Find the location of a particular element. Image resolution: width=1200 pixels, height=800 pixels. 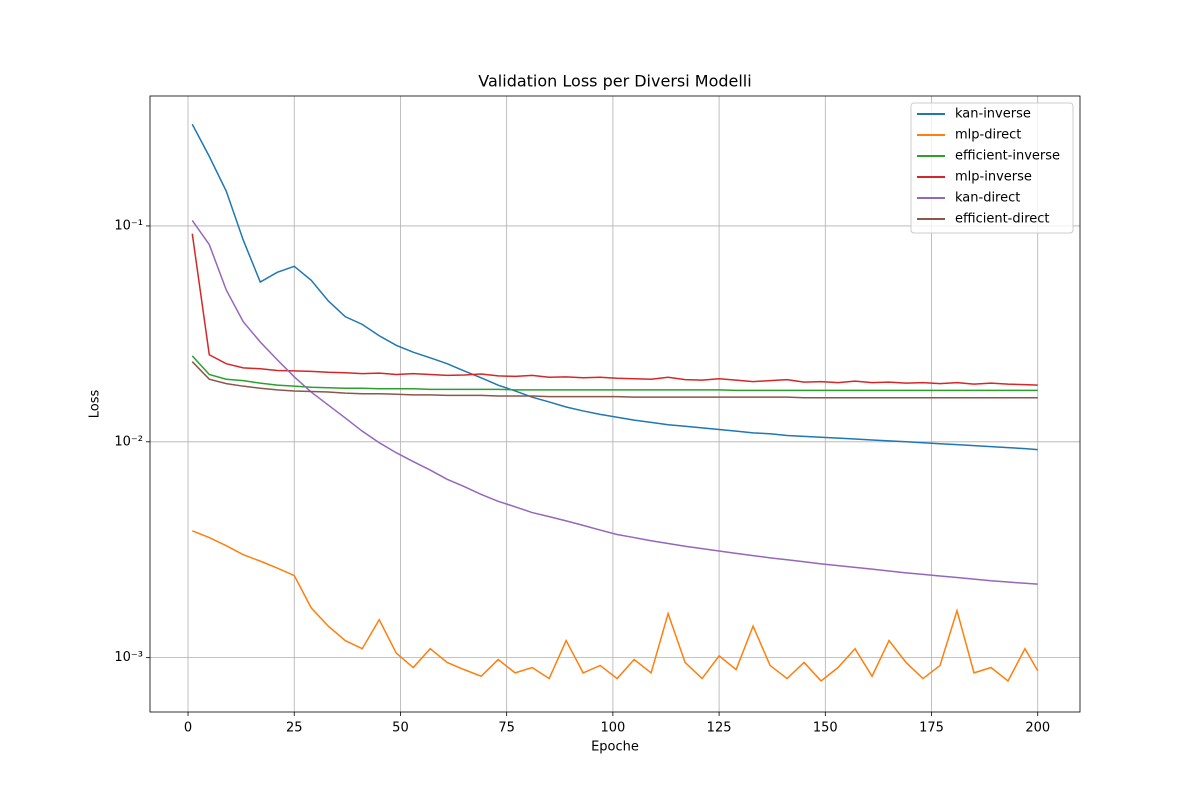

x-tick-label: 200 is located at coordinates (1037, 728).